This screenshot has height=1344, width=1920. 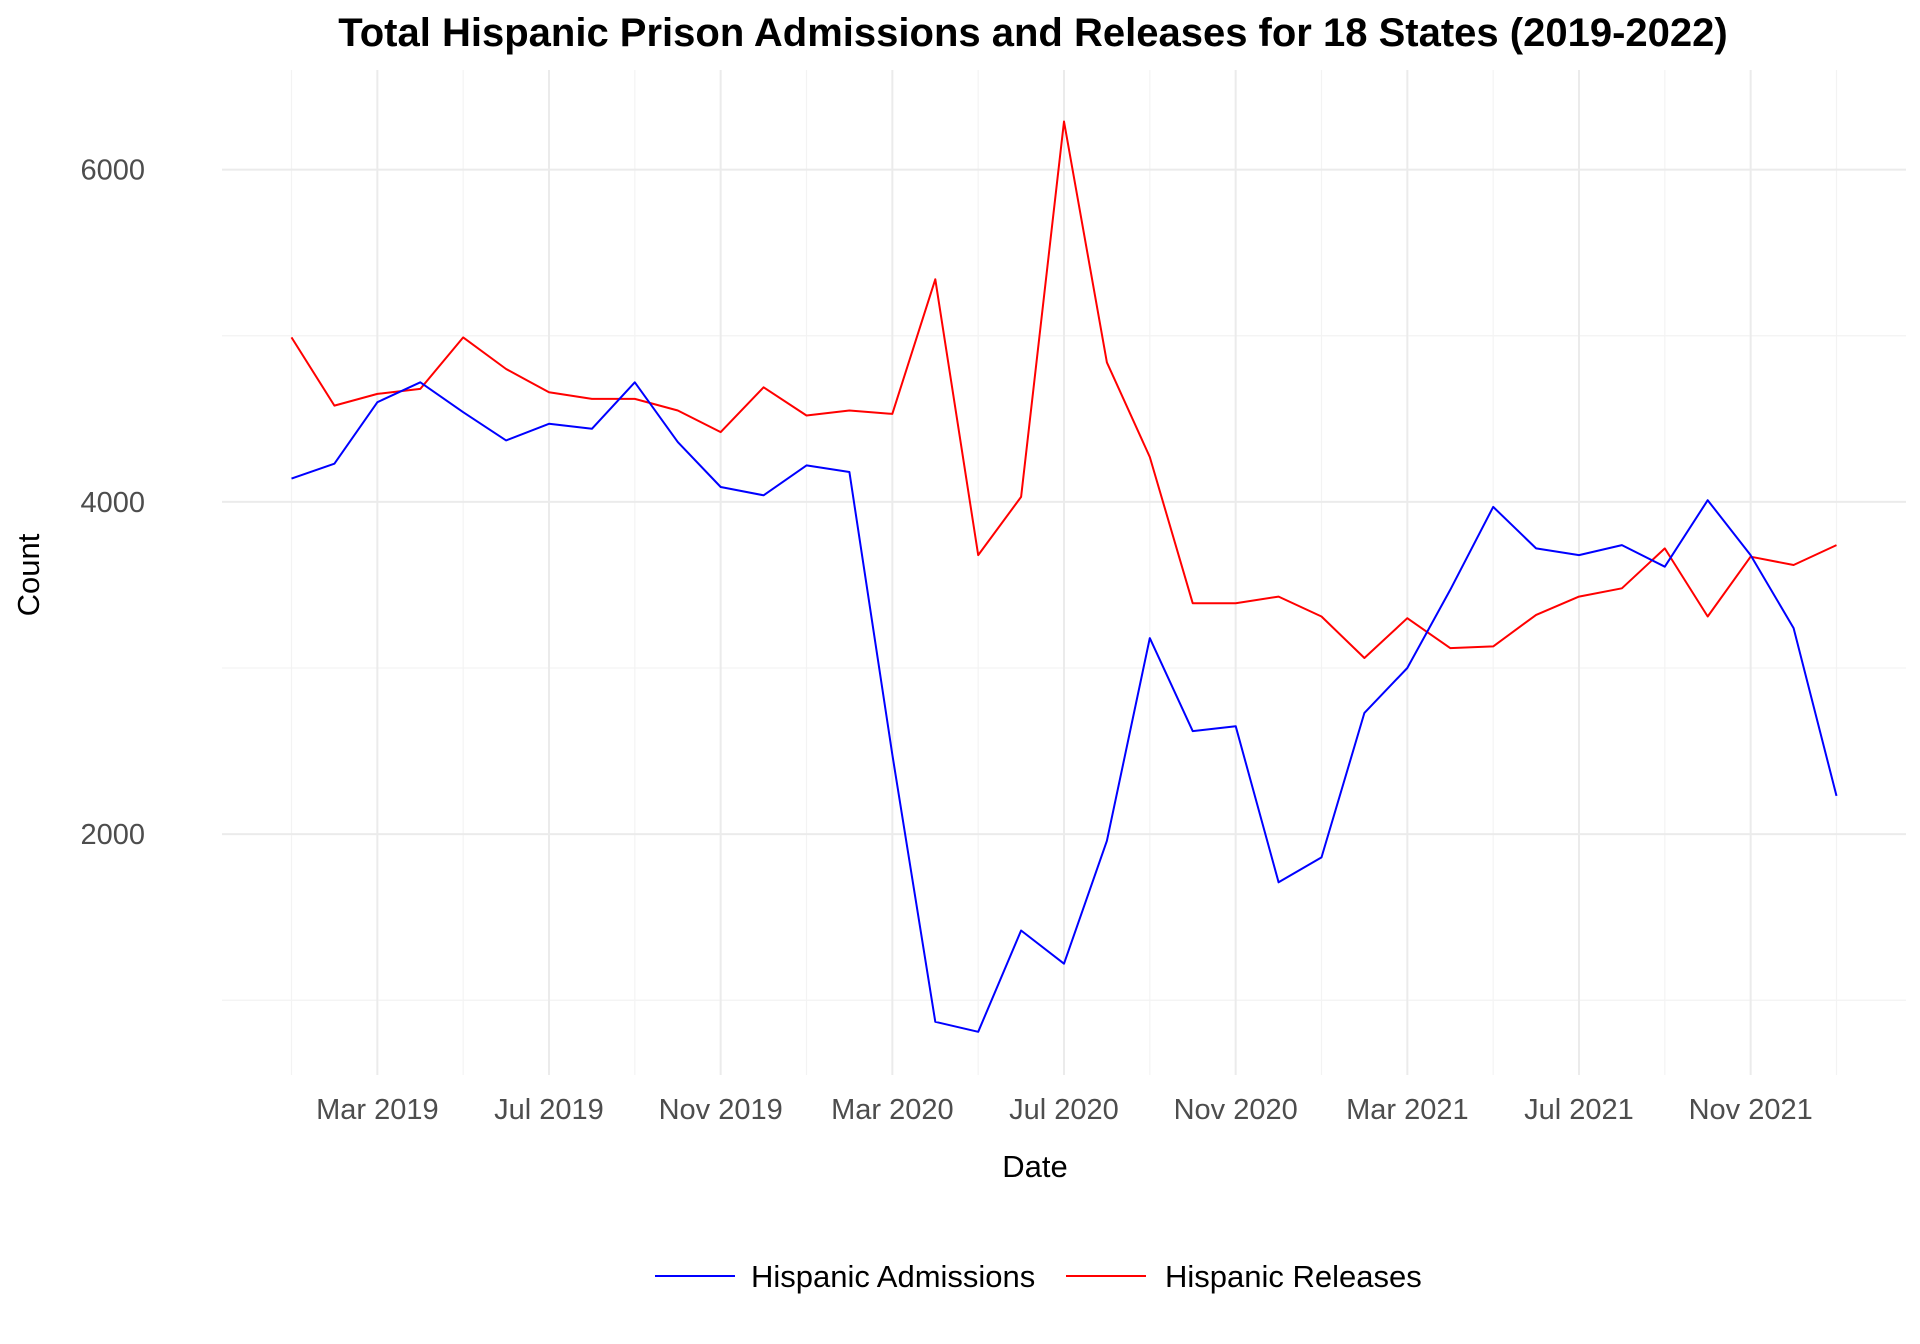 I want to click on y-axis-ticks: 2000 4000 6000, so click(x=112, y=503).